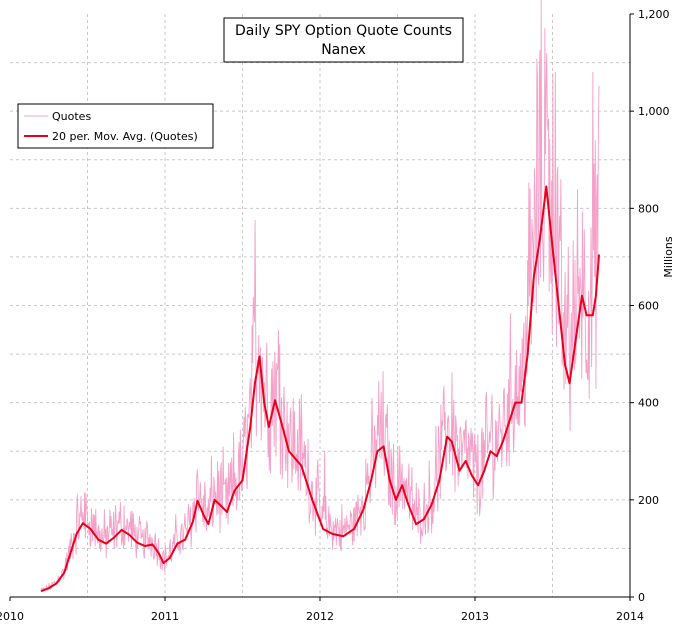 The width and height of the screenshot is (680, 631). What do you see at coordinates (630, 616) in the screenshot?
I see `x-tick-label: 2014` at bounding box center [630, 616].